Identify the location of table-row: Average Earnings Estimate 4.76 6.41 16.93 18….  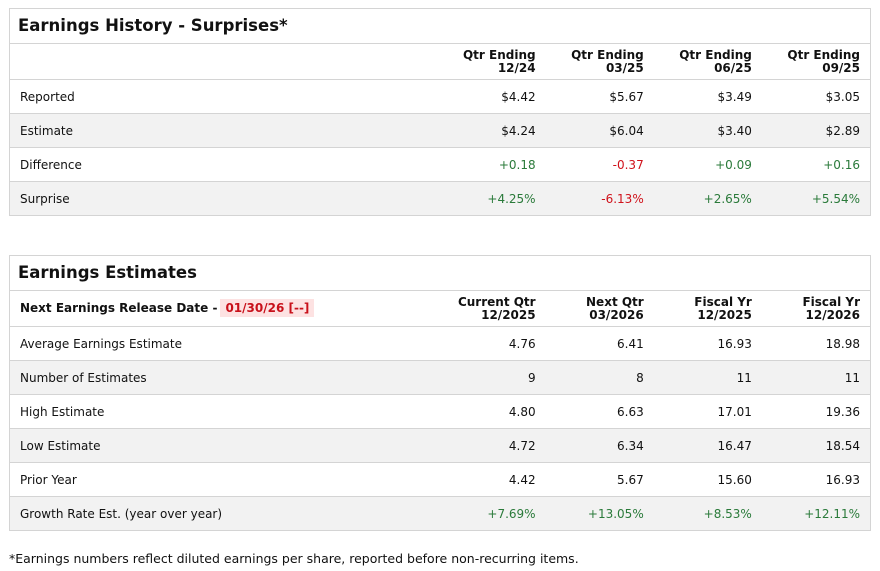
(440, 343).